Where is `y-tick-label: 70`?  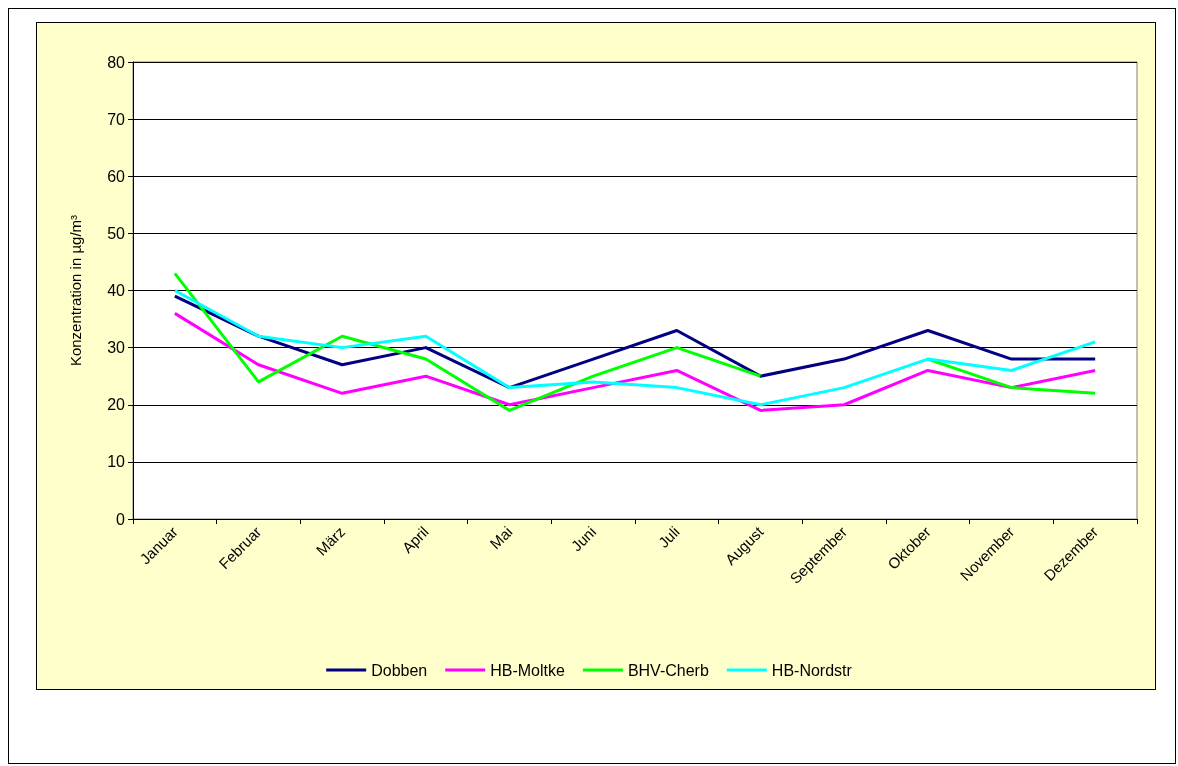
y-tick-label: 70 is located at coordinates (116, 119).